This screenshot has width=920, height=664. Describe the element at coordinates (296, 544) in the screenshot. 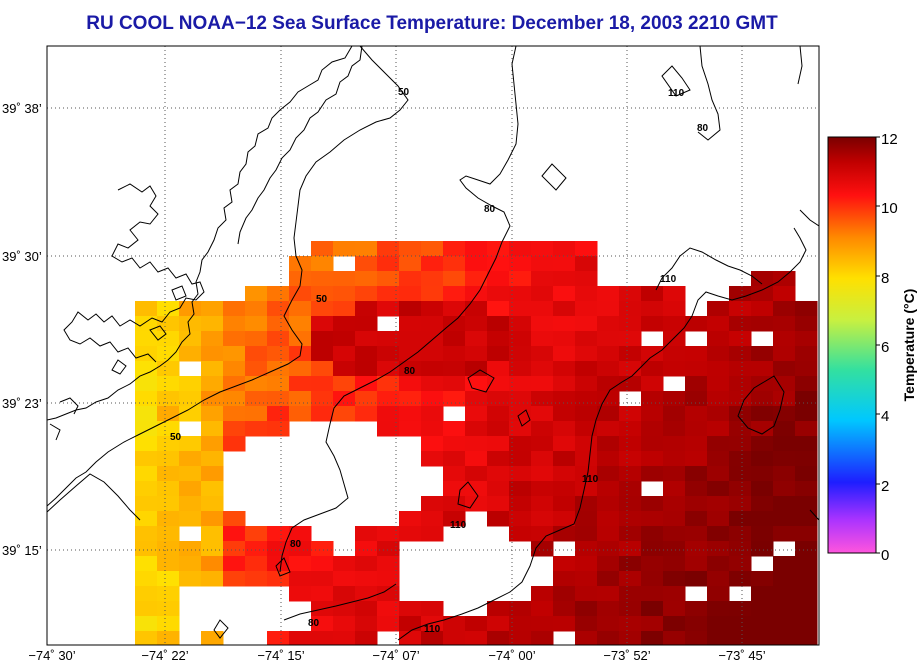

I see `isobath-label: 80` at that location.